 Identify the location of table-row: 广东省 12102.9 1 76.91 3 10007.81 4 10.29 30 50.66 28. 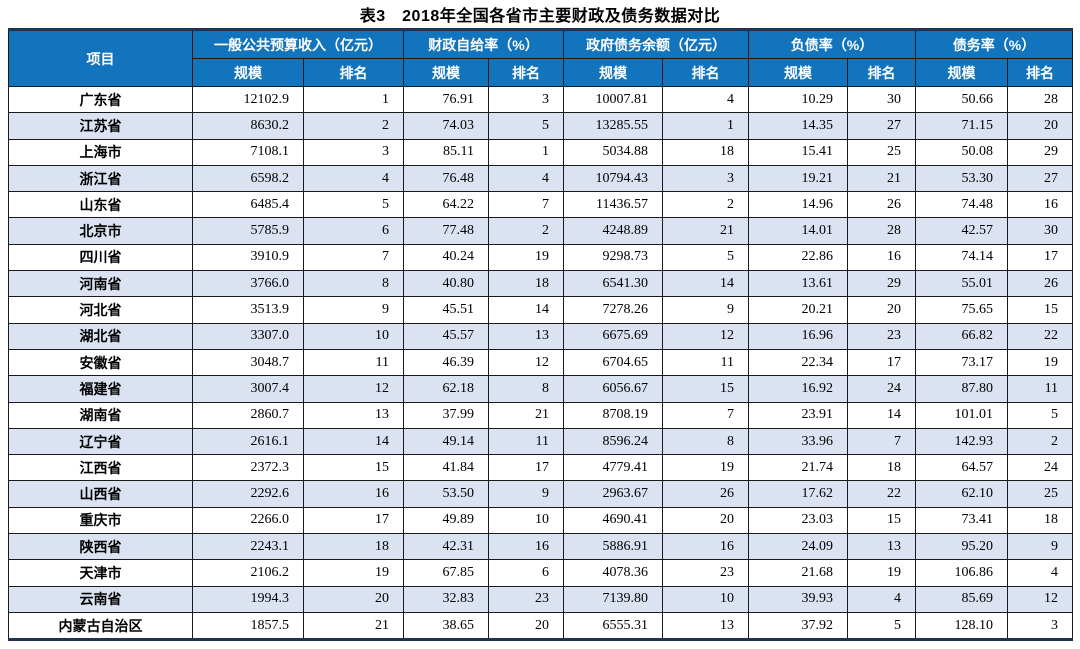
(541, 99).